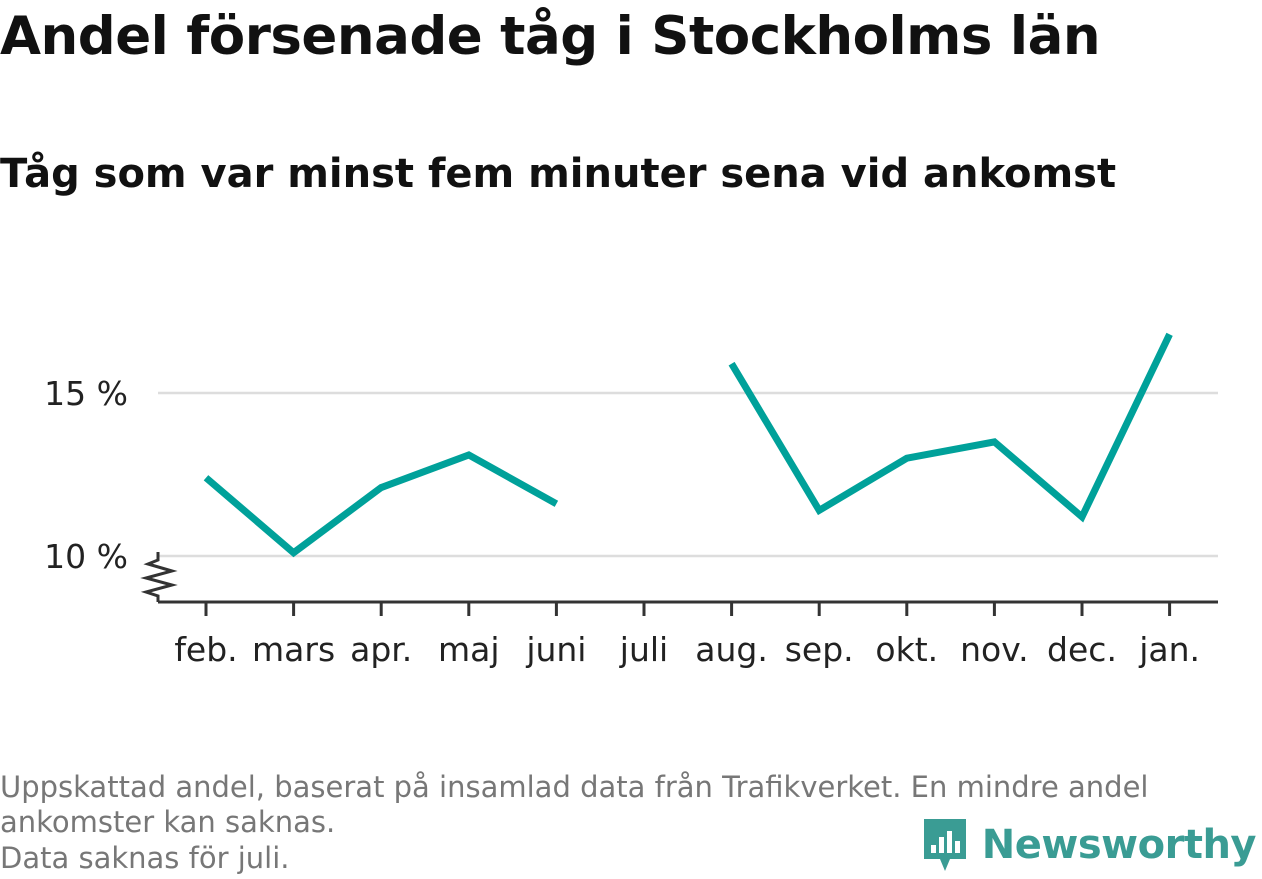 This screenshot has width=1262, height=879. I want to click on x-tick-label: apr., so click(381, 649).